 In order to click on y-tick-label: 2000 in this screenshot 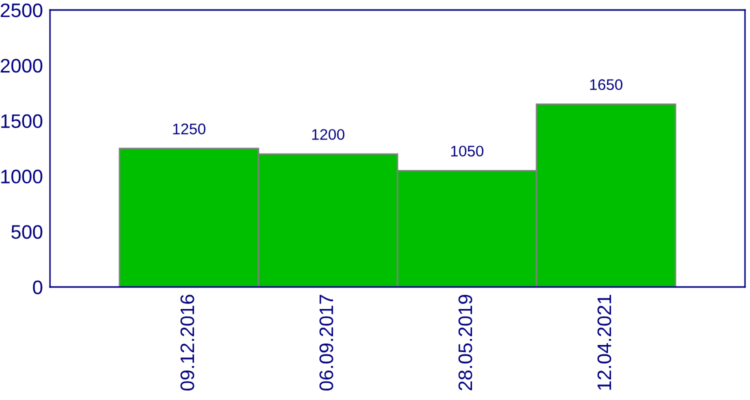, I will do `click(21, 65)`.